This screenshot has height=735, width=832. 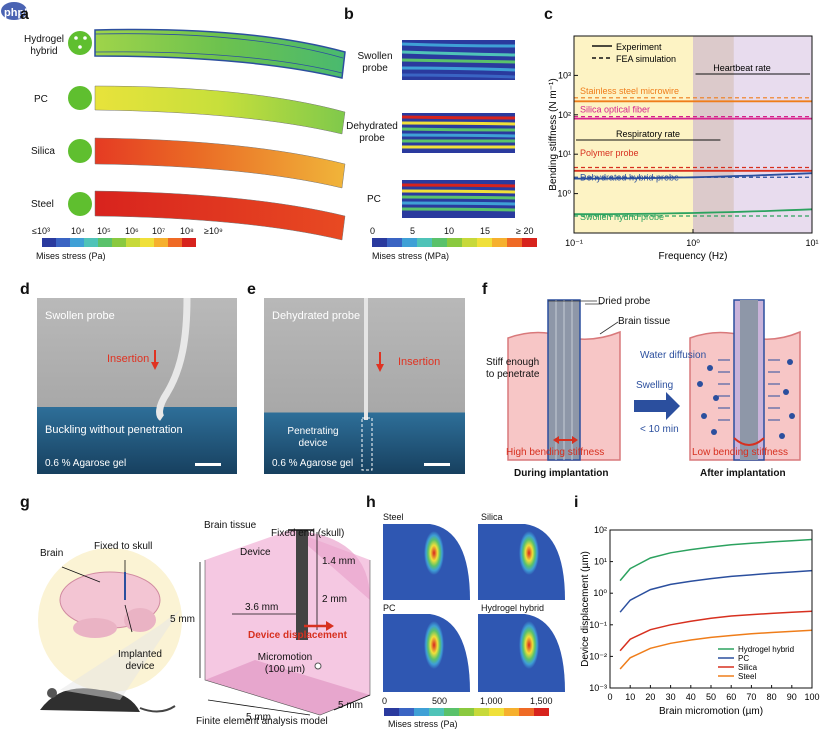 What do you see at coordinates (598, 625) in the screenshot?
I see `y-tick-label-i-2: 10⁻¹` at bounding box center [598, 625].